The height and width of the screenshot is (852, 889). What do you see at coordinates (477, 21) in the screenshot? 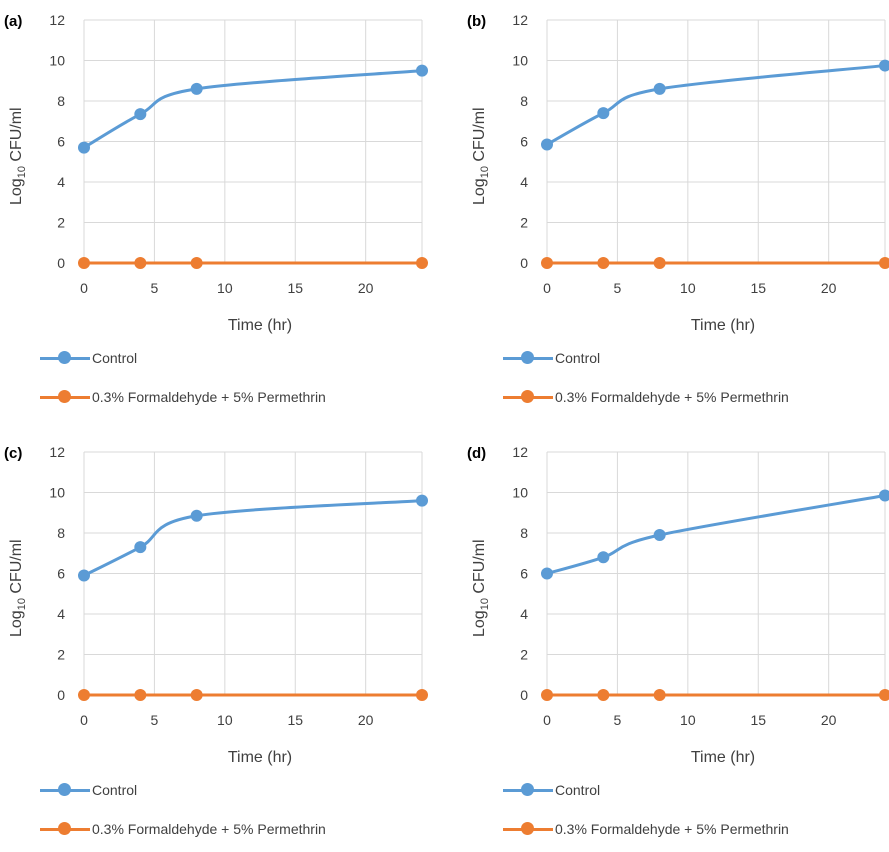
I see `panel-label: (b)` at bounding box center [477, 21].